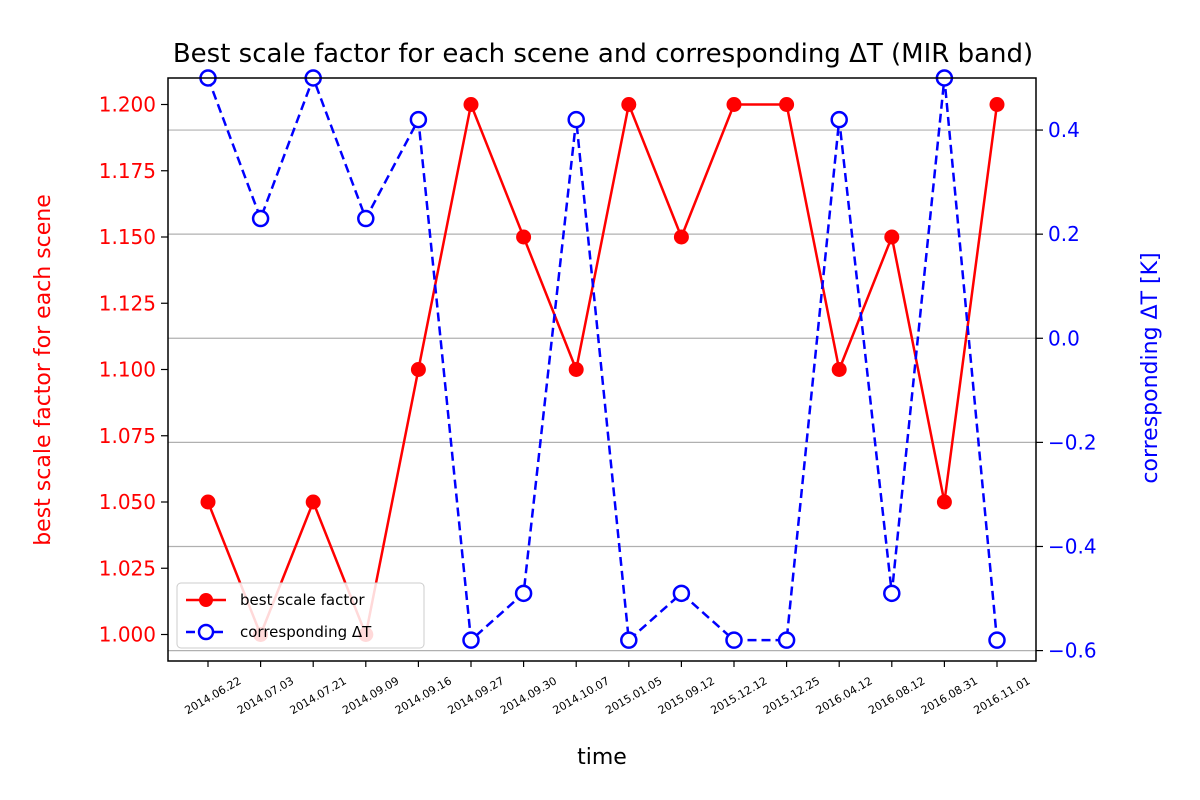 The width and height of the screenshot is (1200, 800). What do you see at coordinates (302, 600) in the screenshot?
I see `legend-label-scale: best scale factor` at bounding box center [302, 600].